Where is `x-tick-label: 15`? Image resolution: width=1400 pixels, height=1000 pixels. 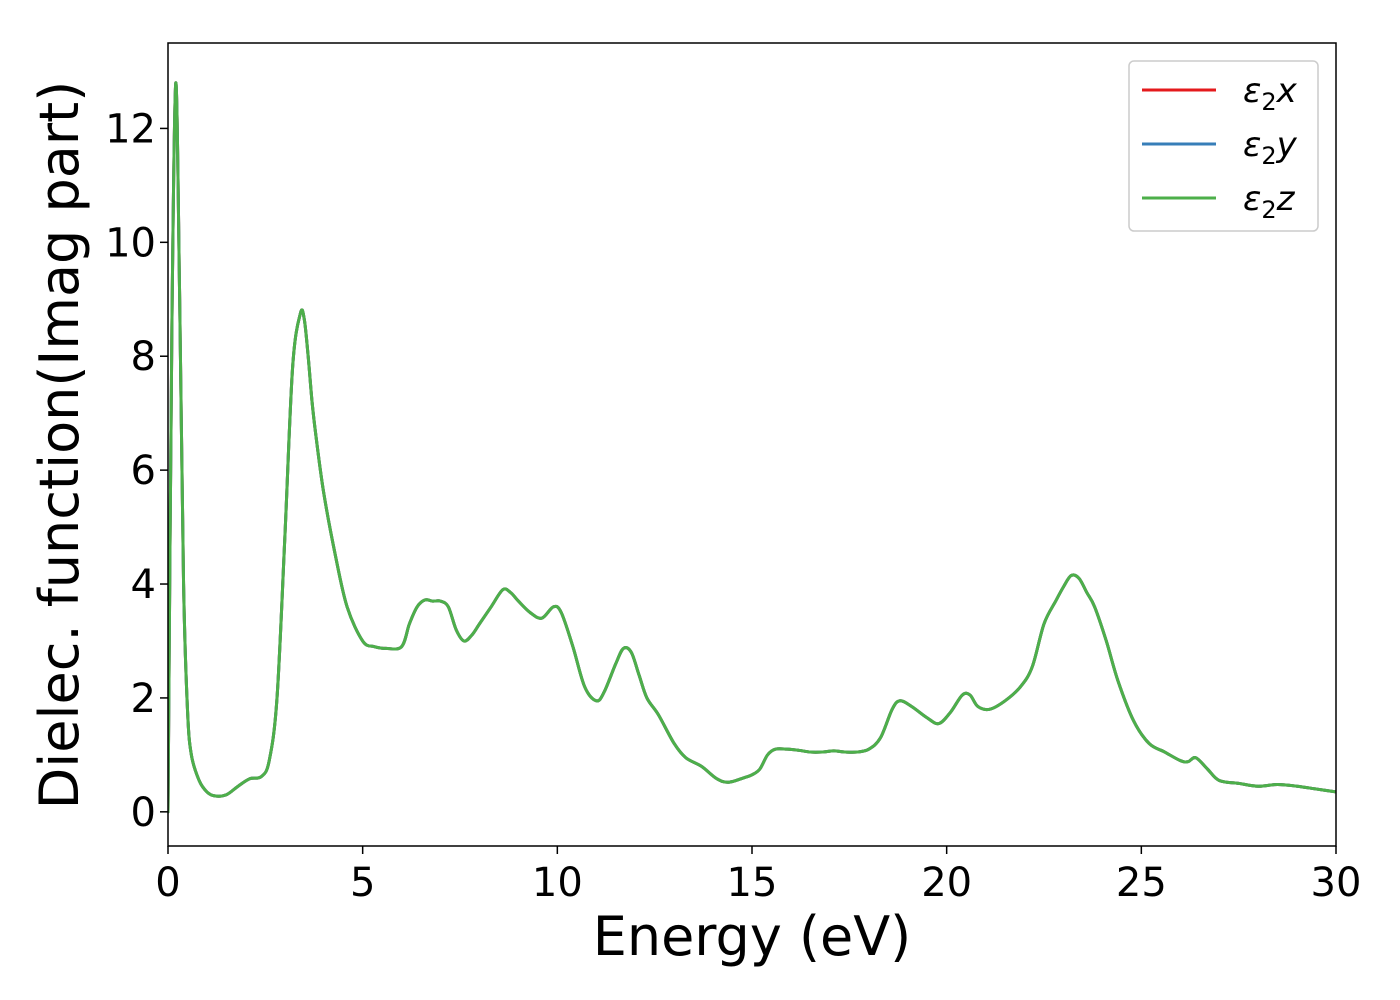
x-tick-label: 15 is located at coordinates (752, 883).